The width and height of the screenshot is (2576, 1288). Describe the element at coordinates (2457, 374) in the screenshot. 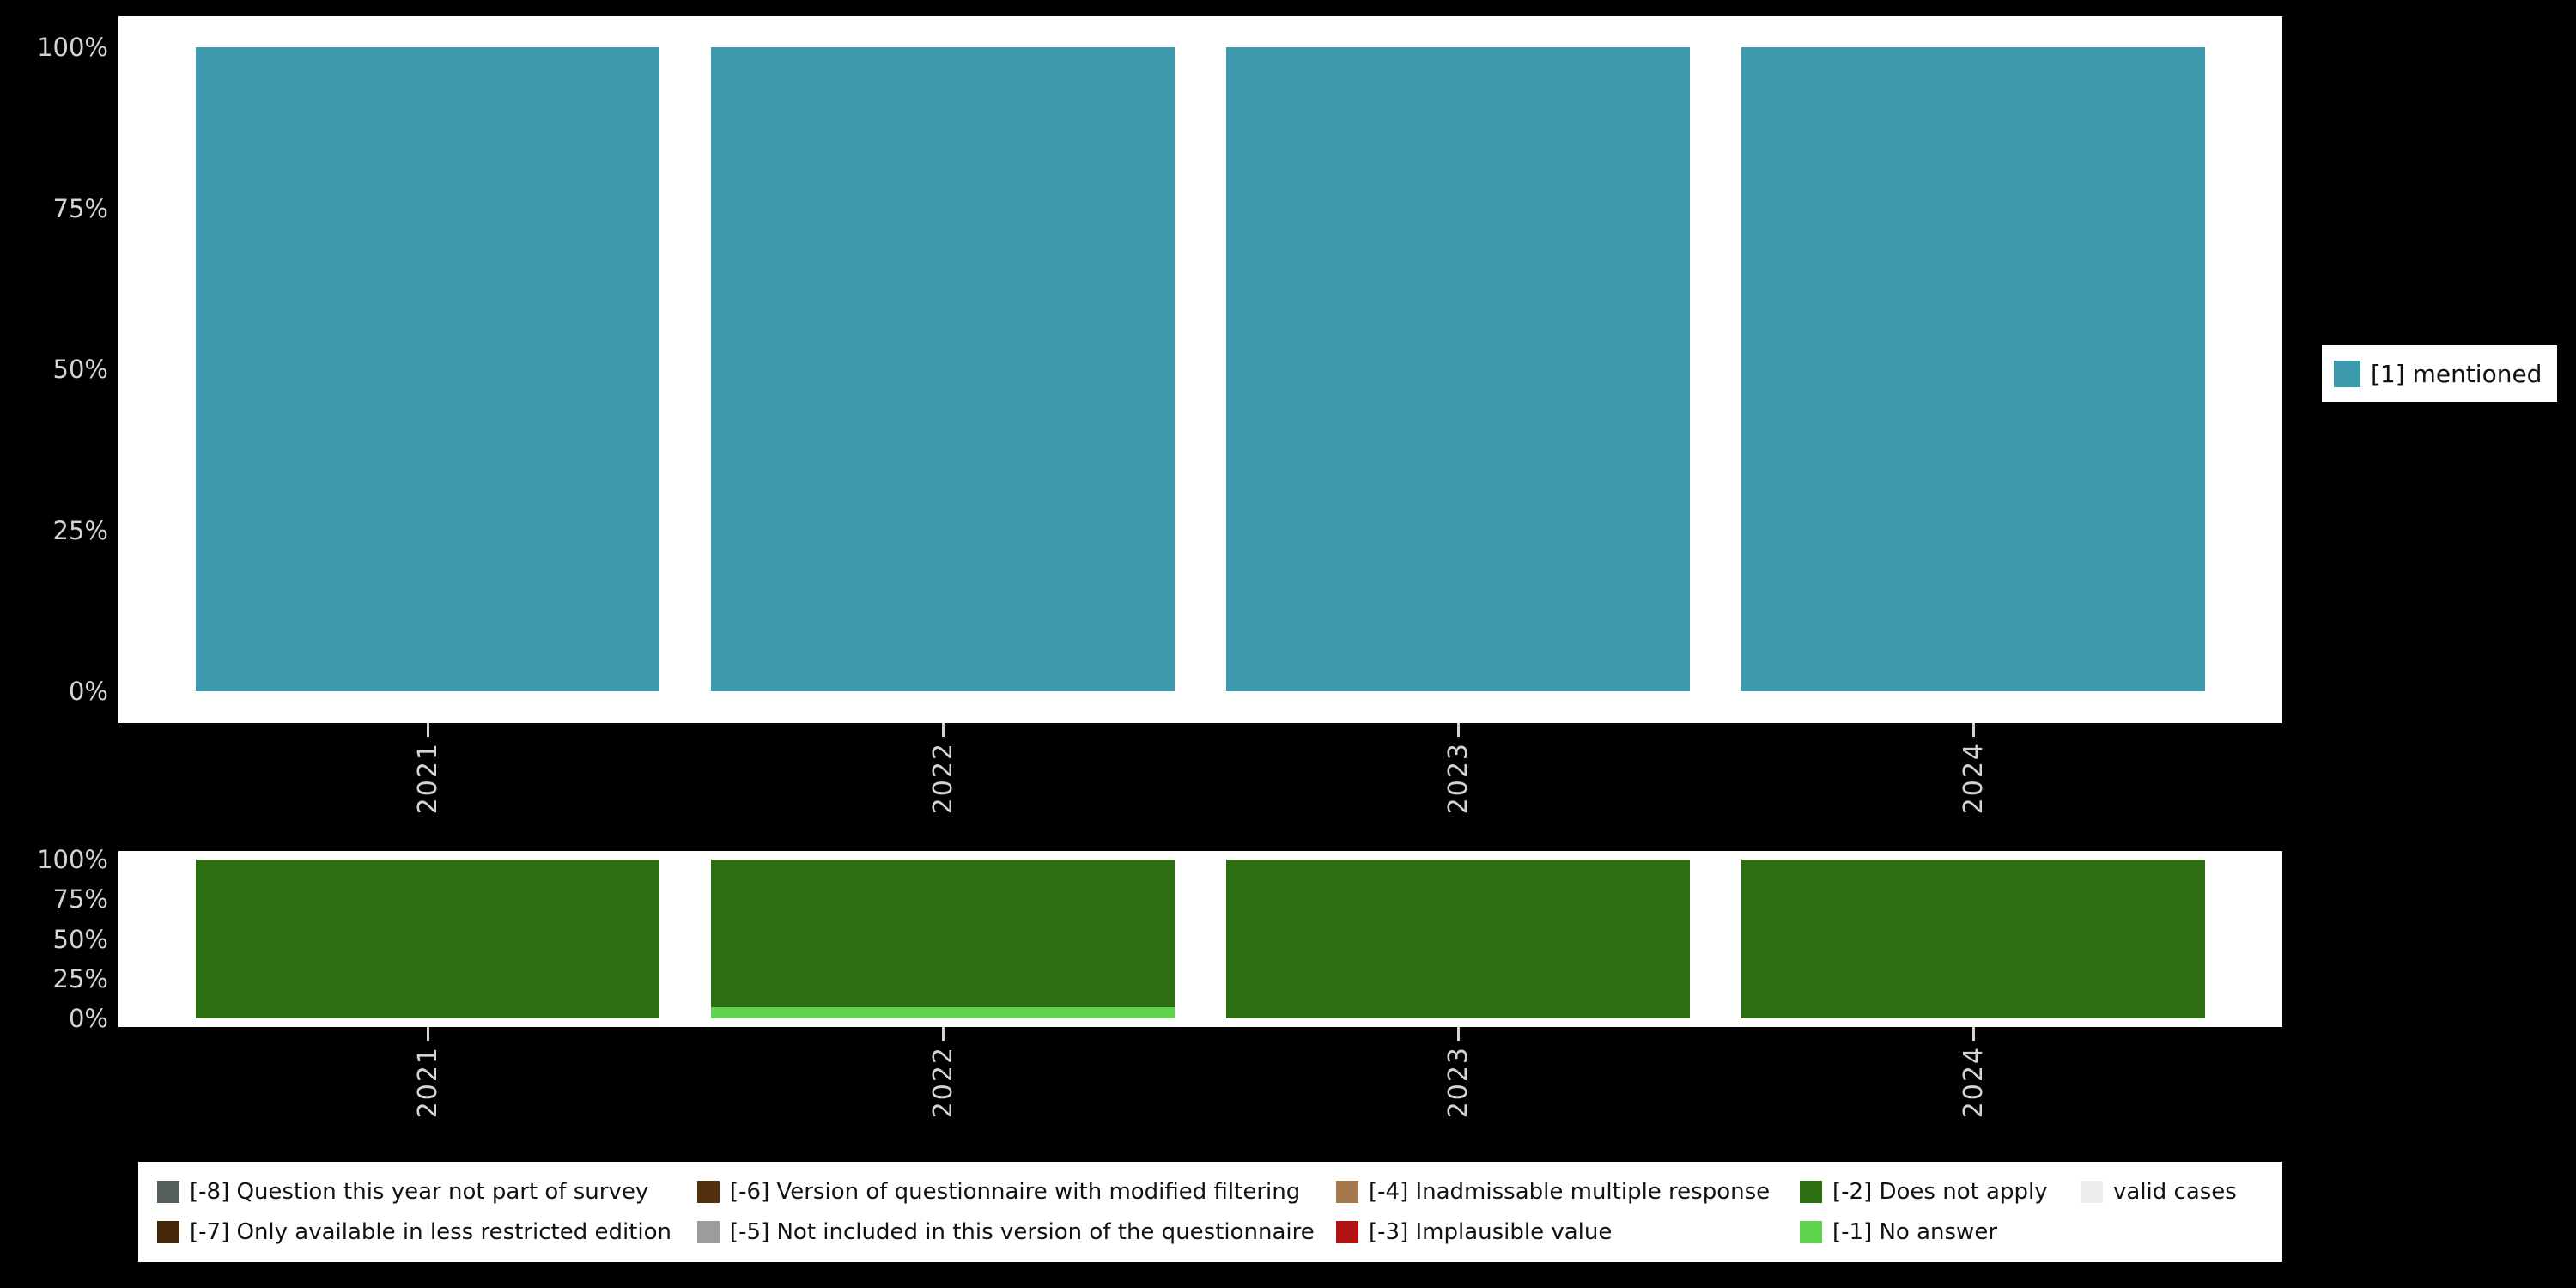

I see `legend-label: [1] mentioned` at that location.